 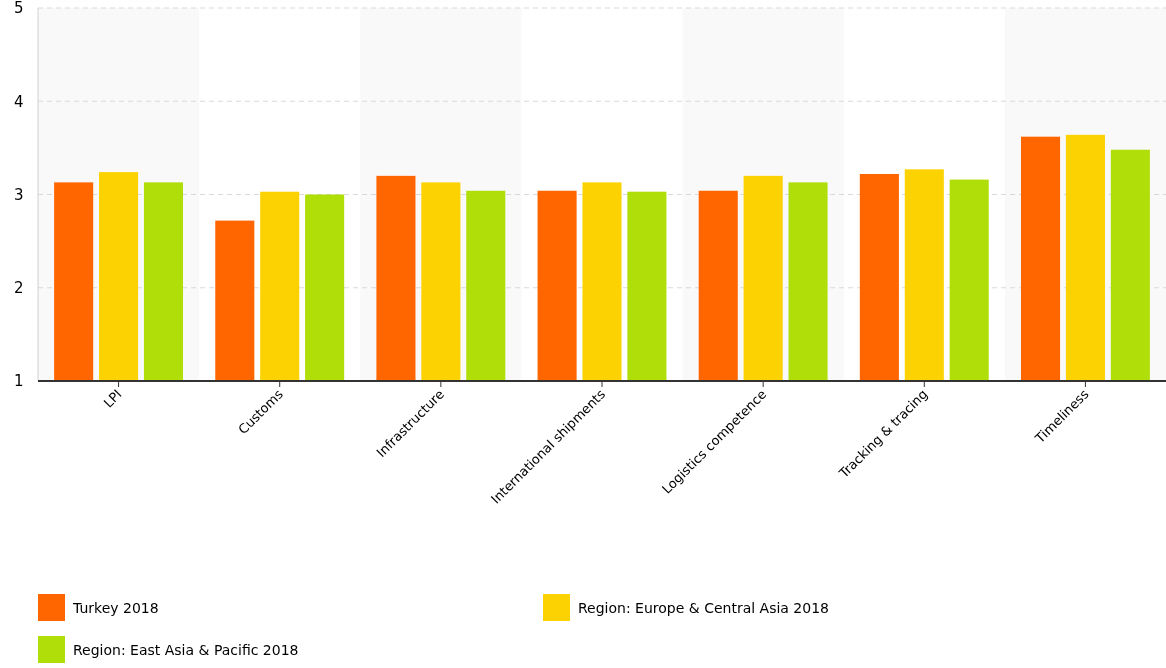 What do you see at coordinates (115, 607) in the screenshot?
I see `legend-label: Turkey 2018` at bounding box center [115, 607].